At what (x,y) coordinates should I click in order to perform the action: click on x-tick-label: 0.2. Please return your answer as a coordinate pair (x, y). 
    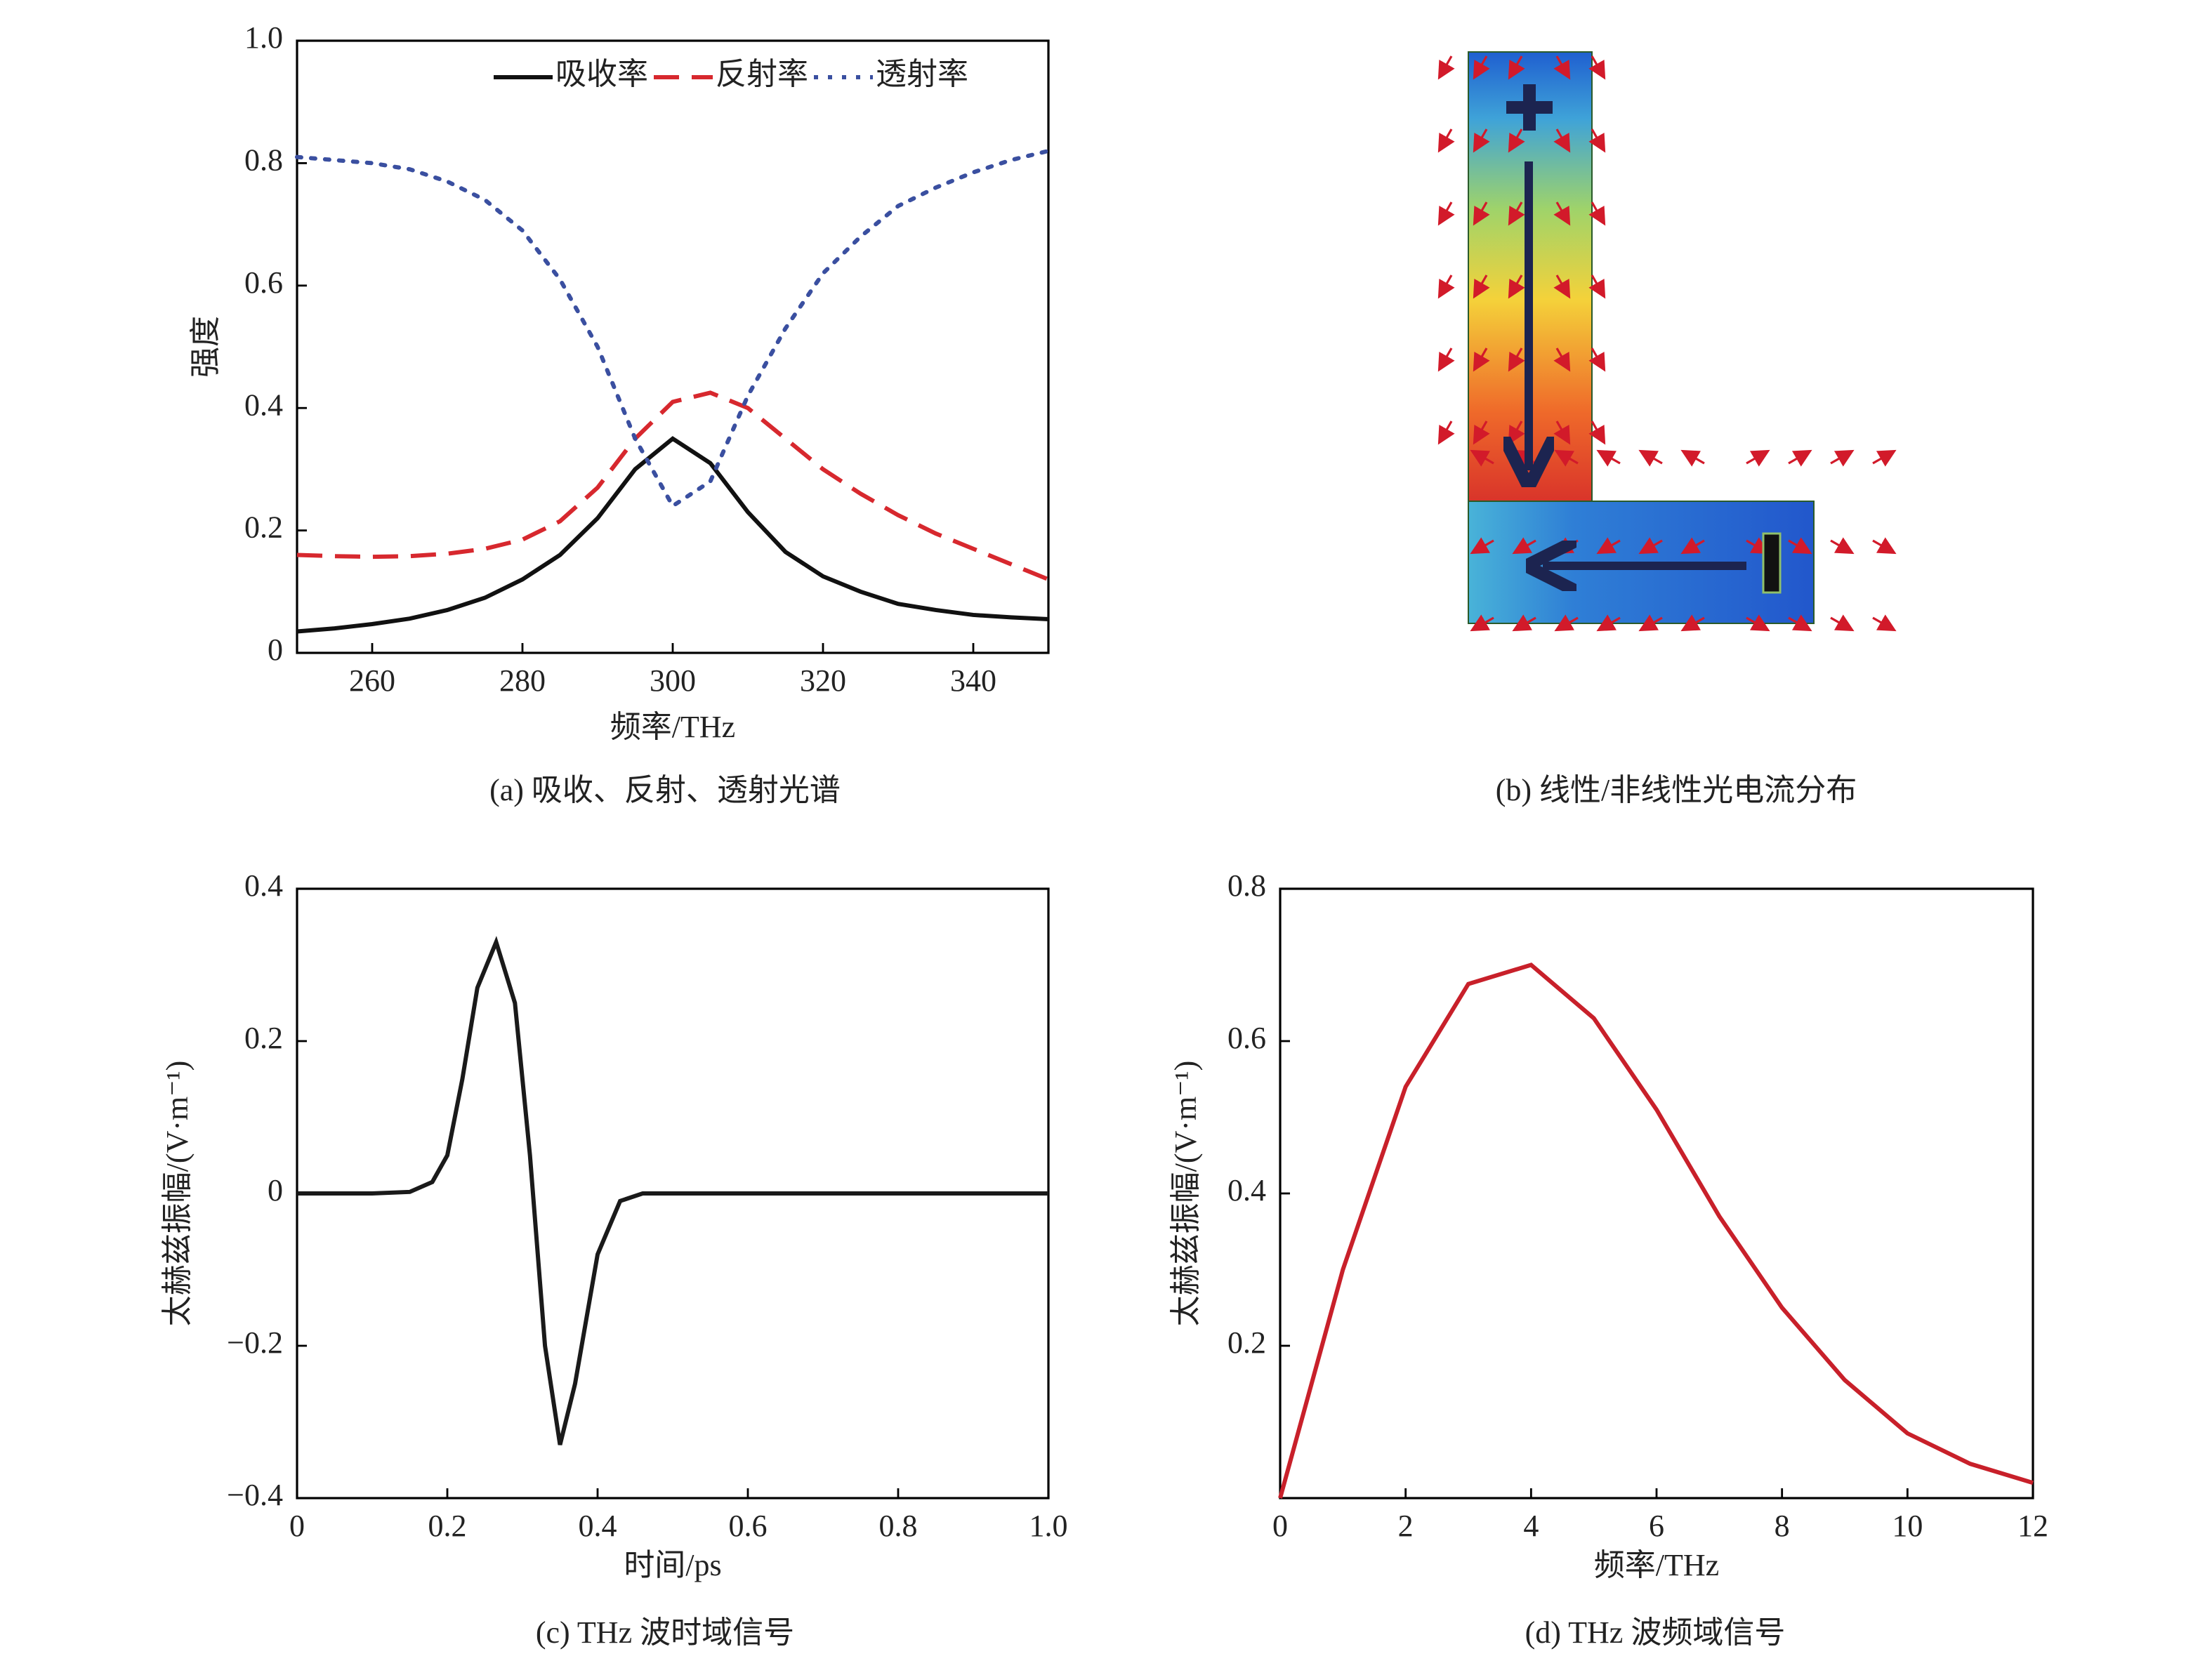
    Looking at the image, I should click on (447, 1526).